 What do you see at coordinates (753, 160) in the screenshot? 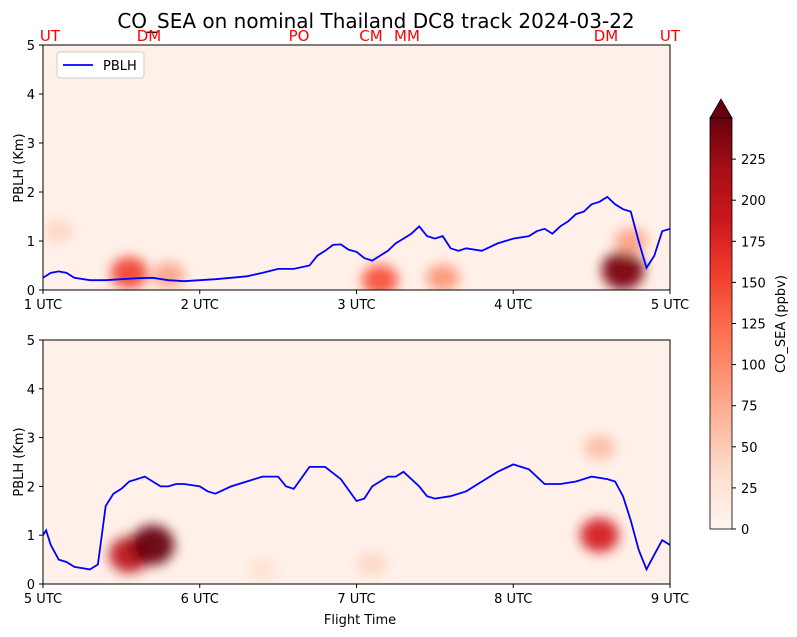
I see `colorbar-tick-label: 225` at bounding box center [753, 160].